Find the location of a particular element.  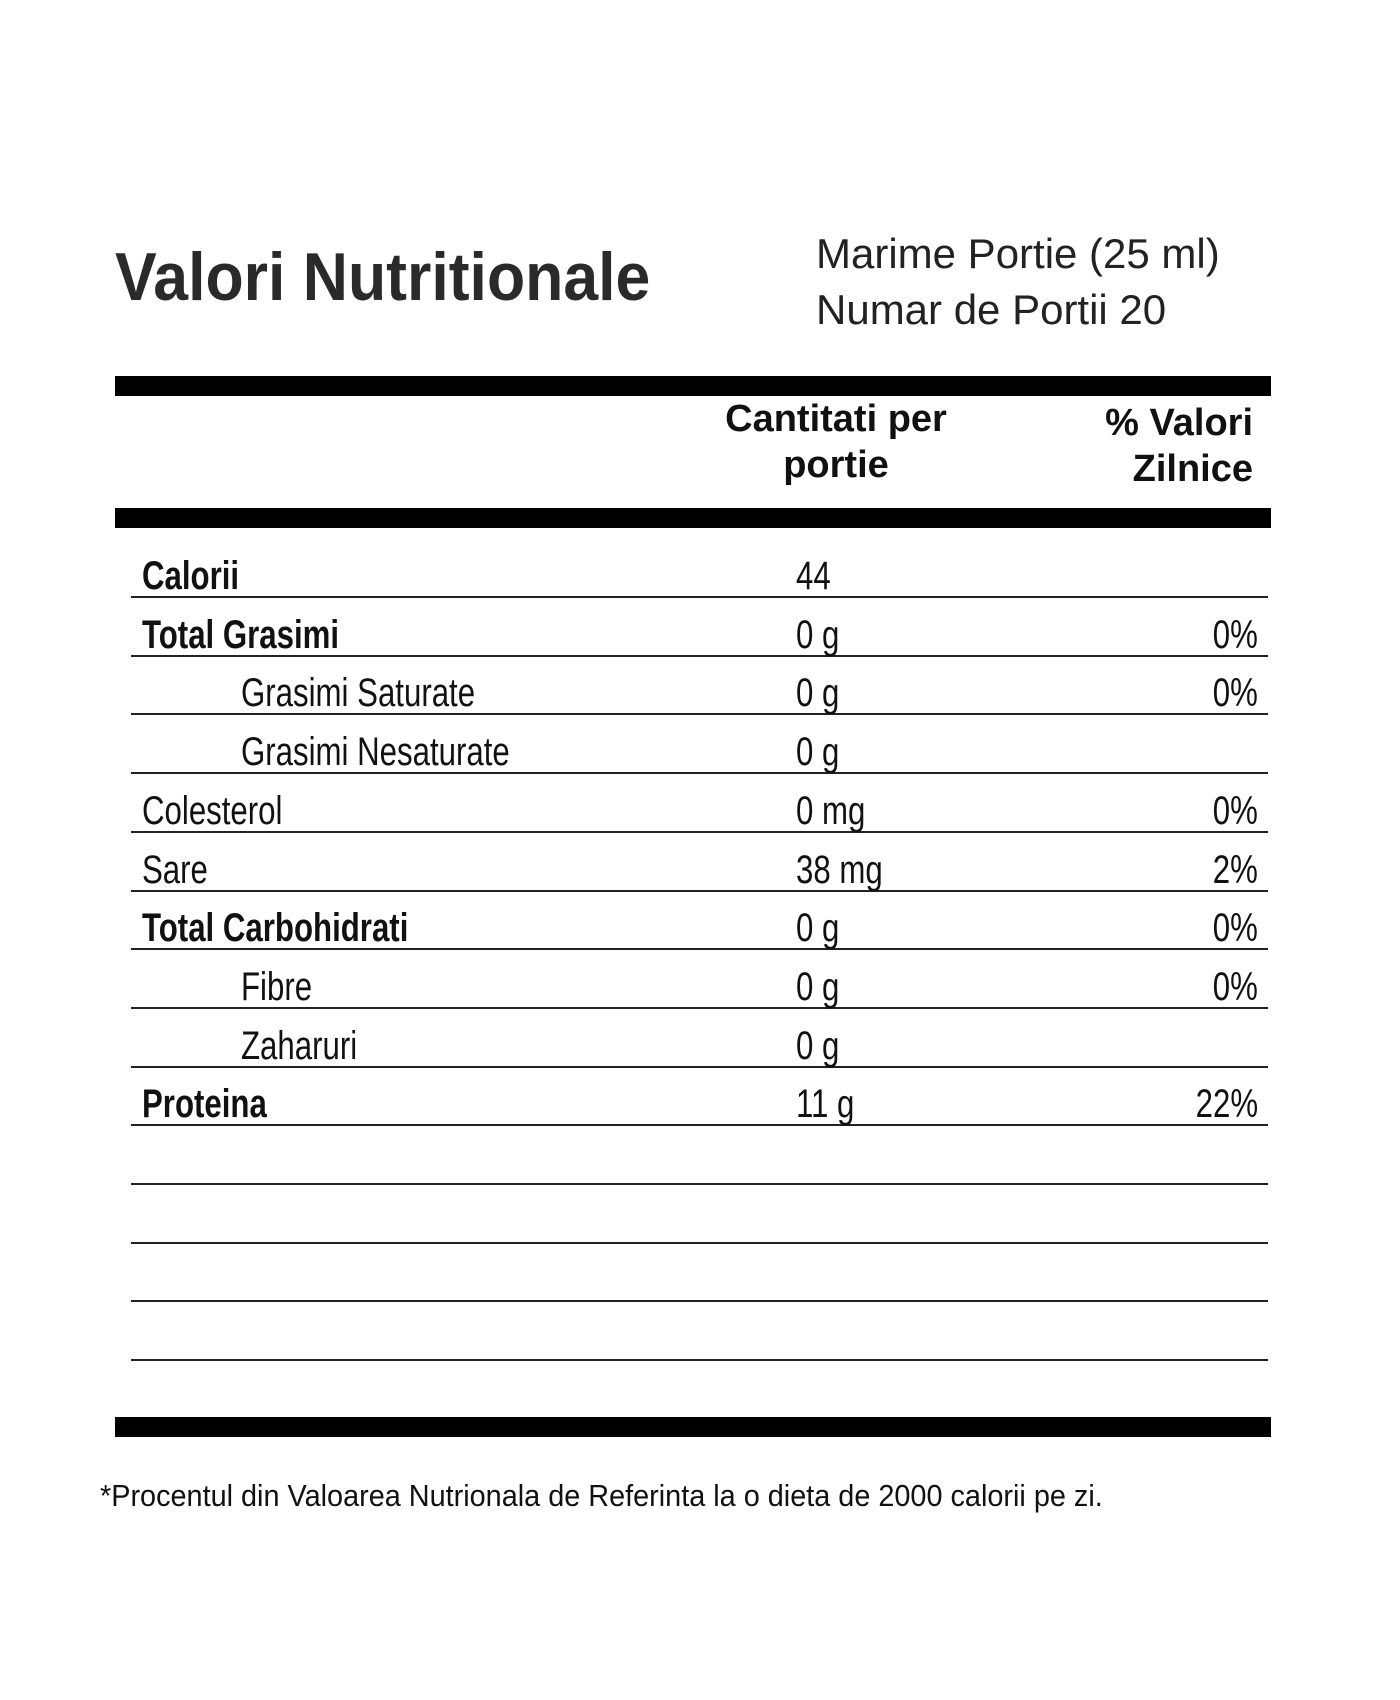

nutrient-amount: 0 mg is located at coordinates (831, 810).